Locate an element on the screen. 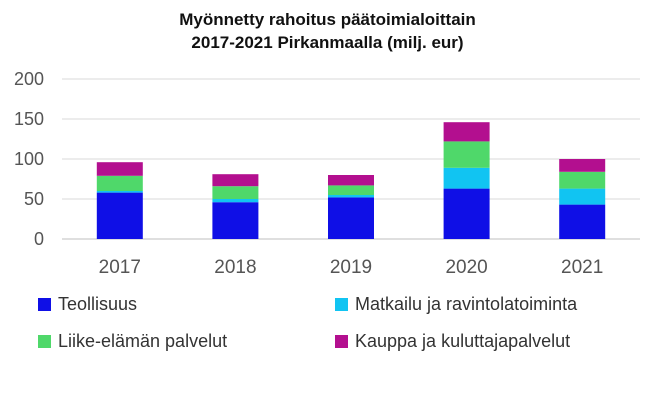 The width and height of the screenshot is (655, 404). y-tick-label: 0 is located at coordinates (39, 239).